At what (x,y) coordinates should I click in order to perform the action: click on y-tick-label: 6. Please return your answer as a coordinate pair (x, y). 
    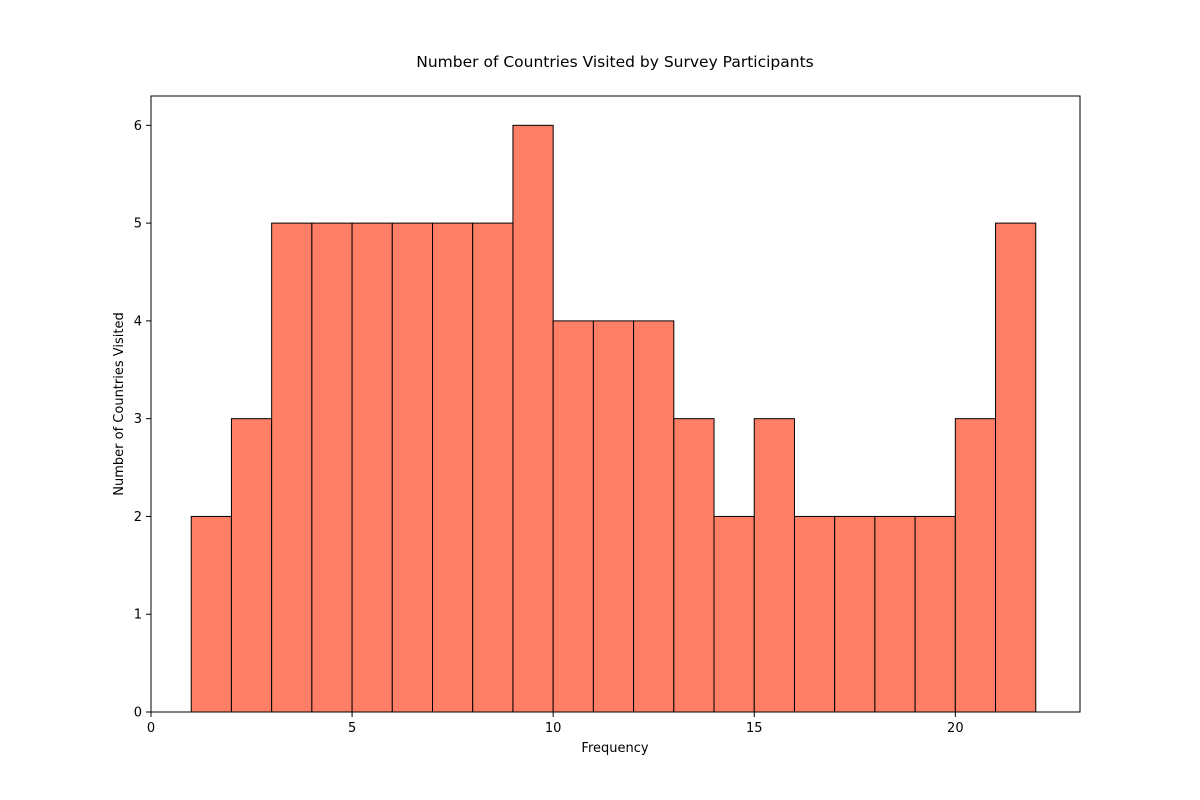
    Looking at the image, I should click on (138, 126).